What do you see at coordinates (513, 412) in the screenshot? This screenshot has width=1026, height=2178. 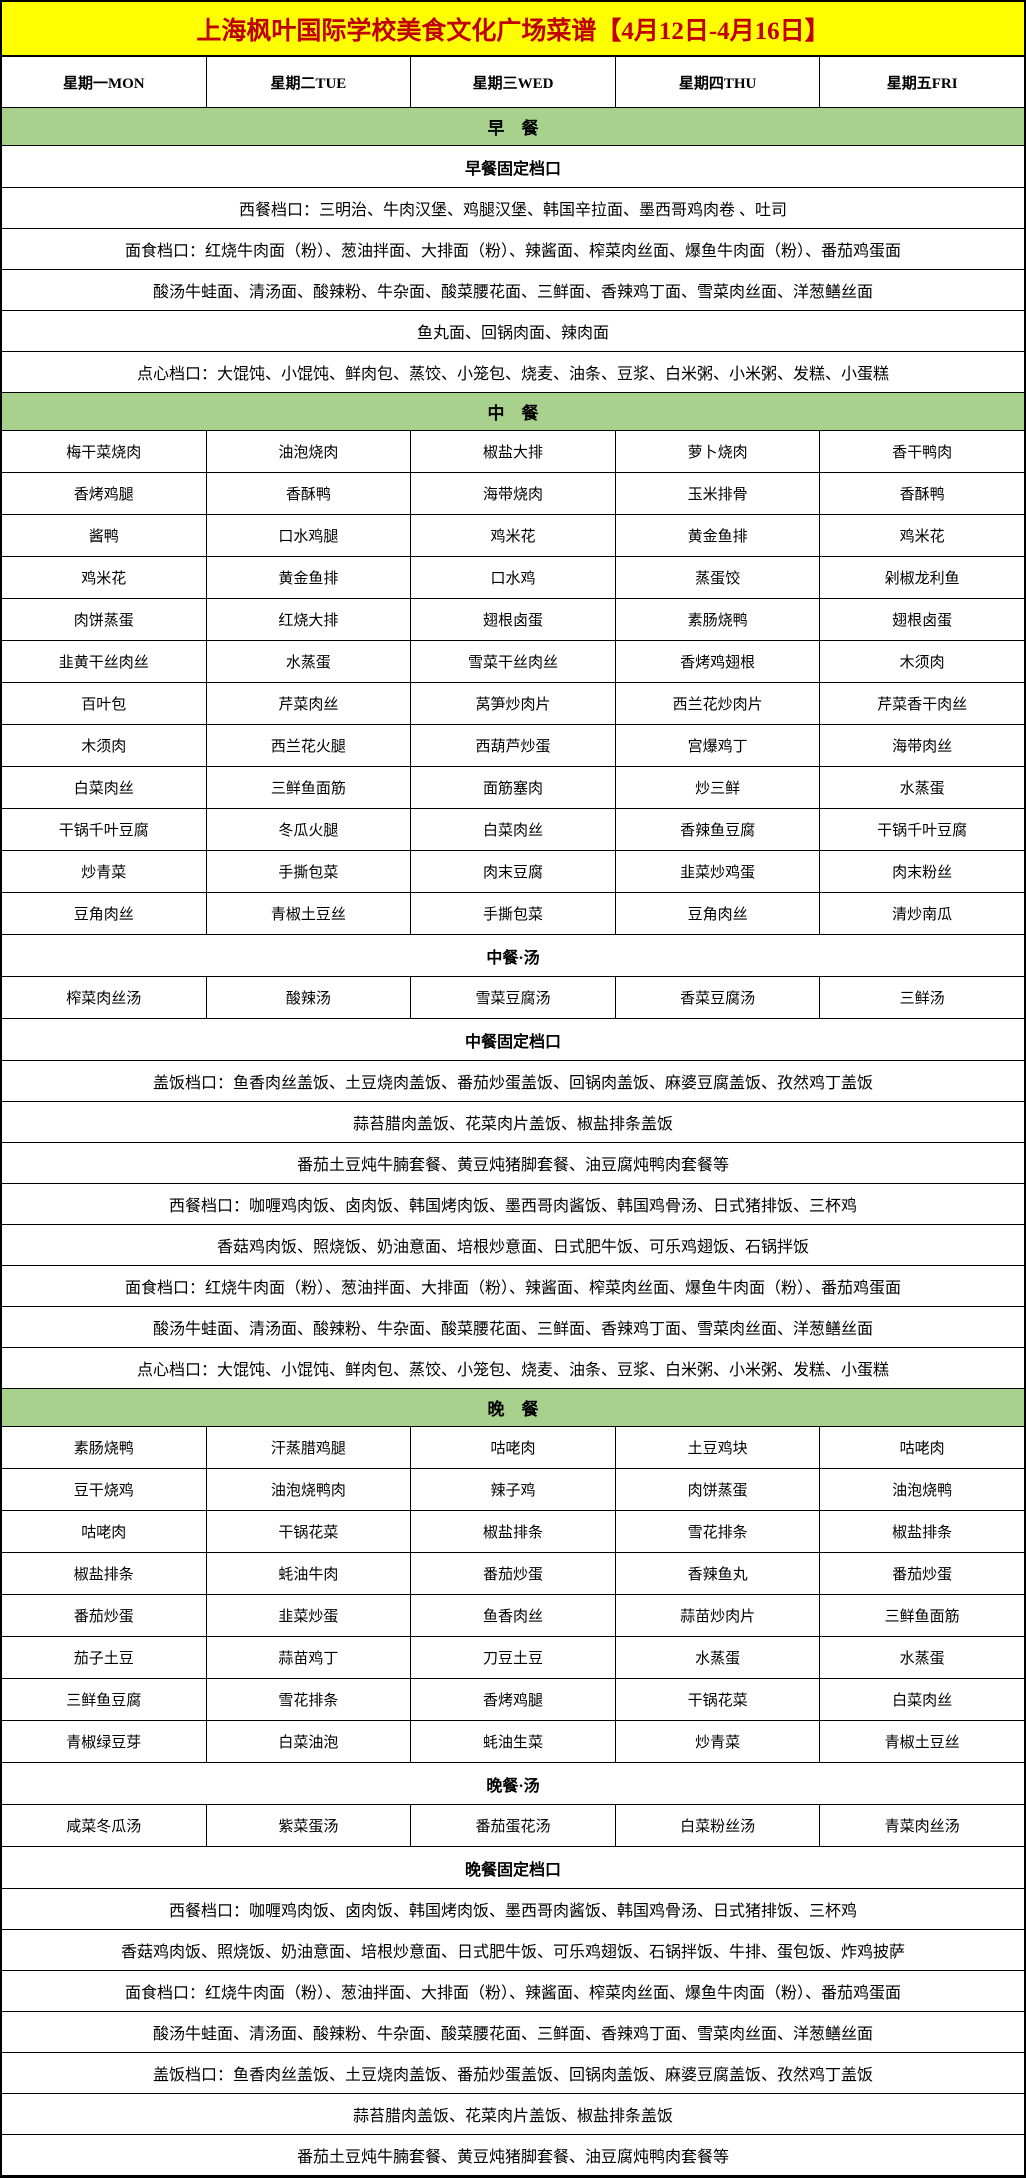 I see `section-header-lunch: 中 餐` at bounding box center [513, 412].